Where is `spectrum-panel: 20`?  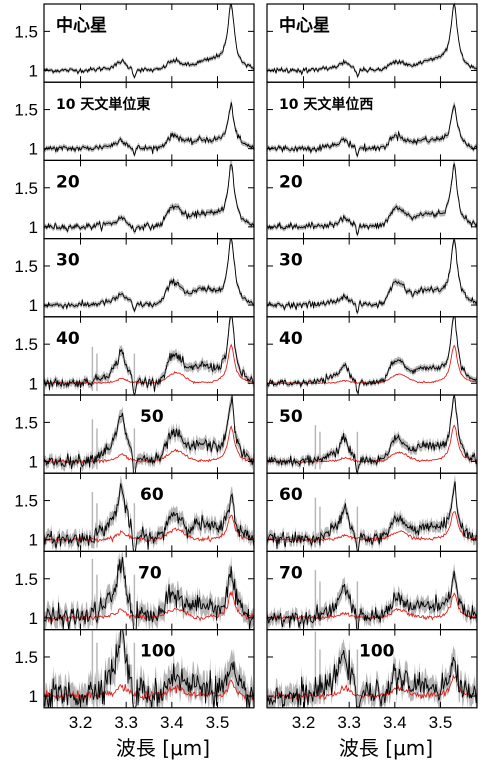
spectrum-panel: 20 is located at coordinates (372, 199).